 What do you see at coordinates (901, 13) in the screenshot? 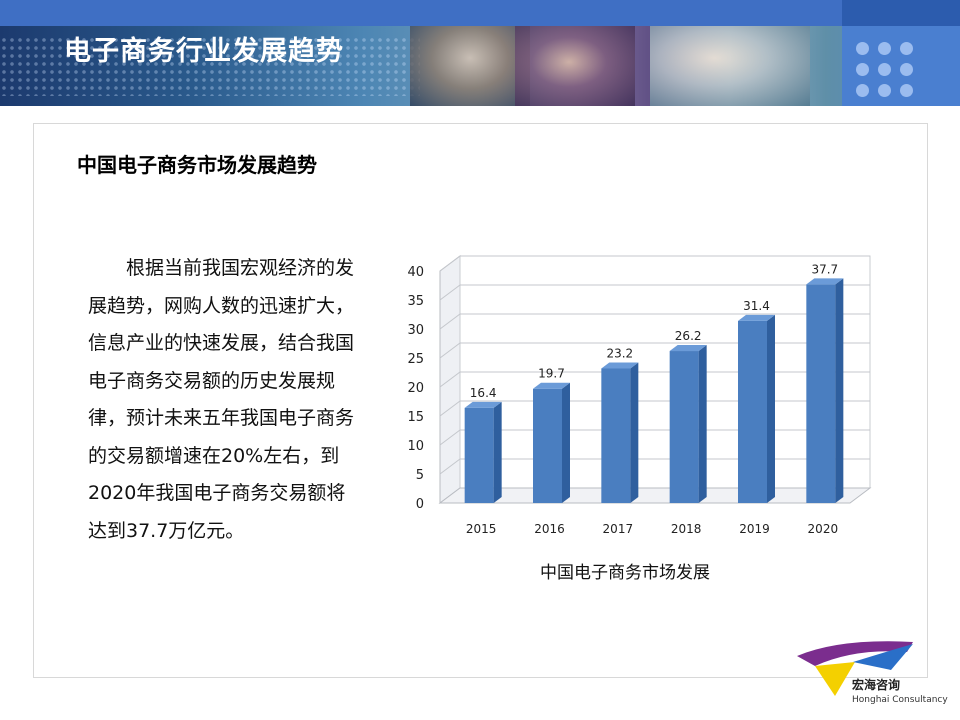
I see `top-stripe-accent` at bounding box center [901, 13].